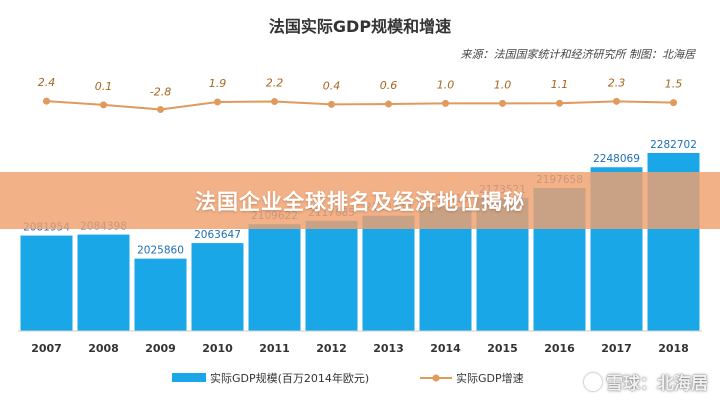 The height and width of the screenshot is (400, 720). I want to click on growth-point-2014, so click(445, 103).